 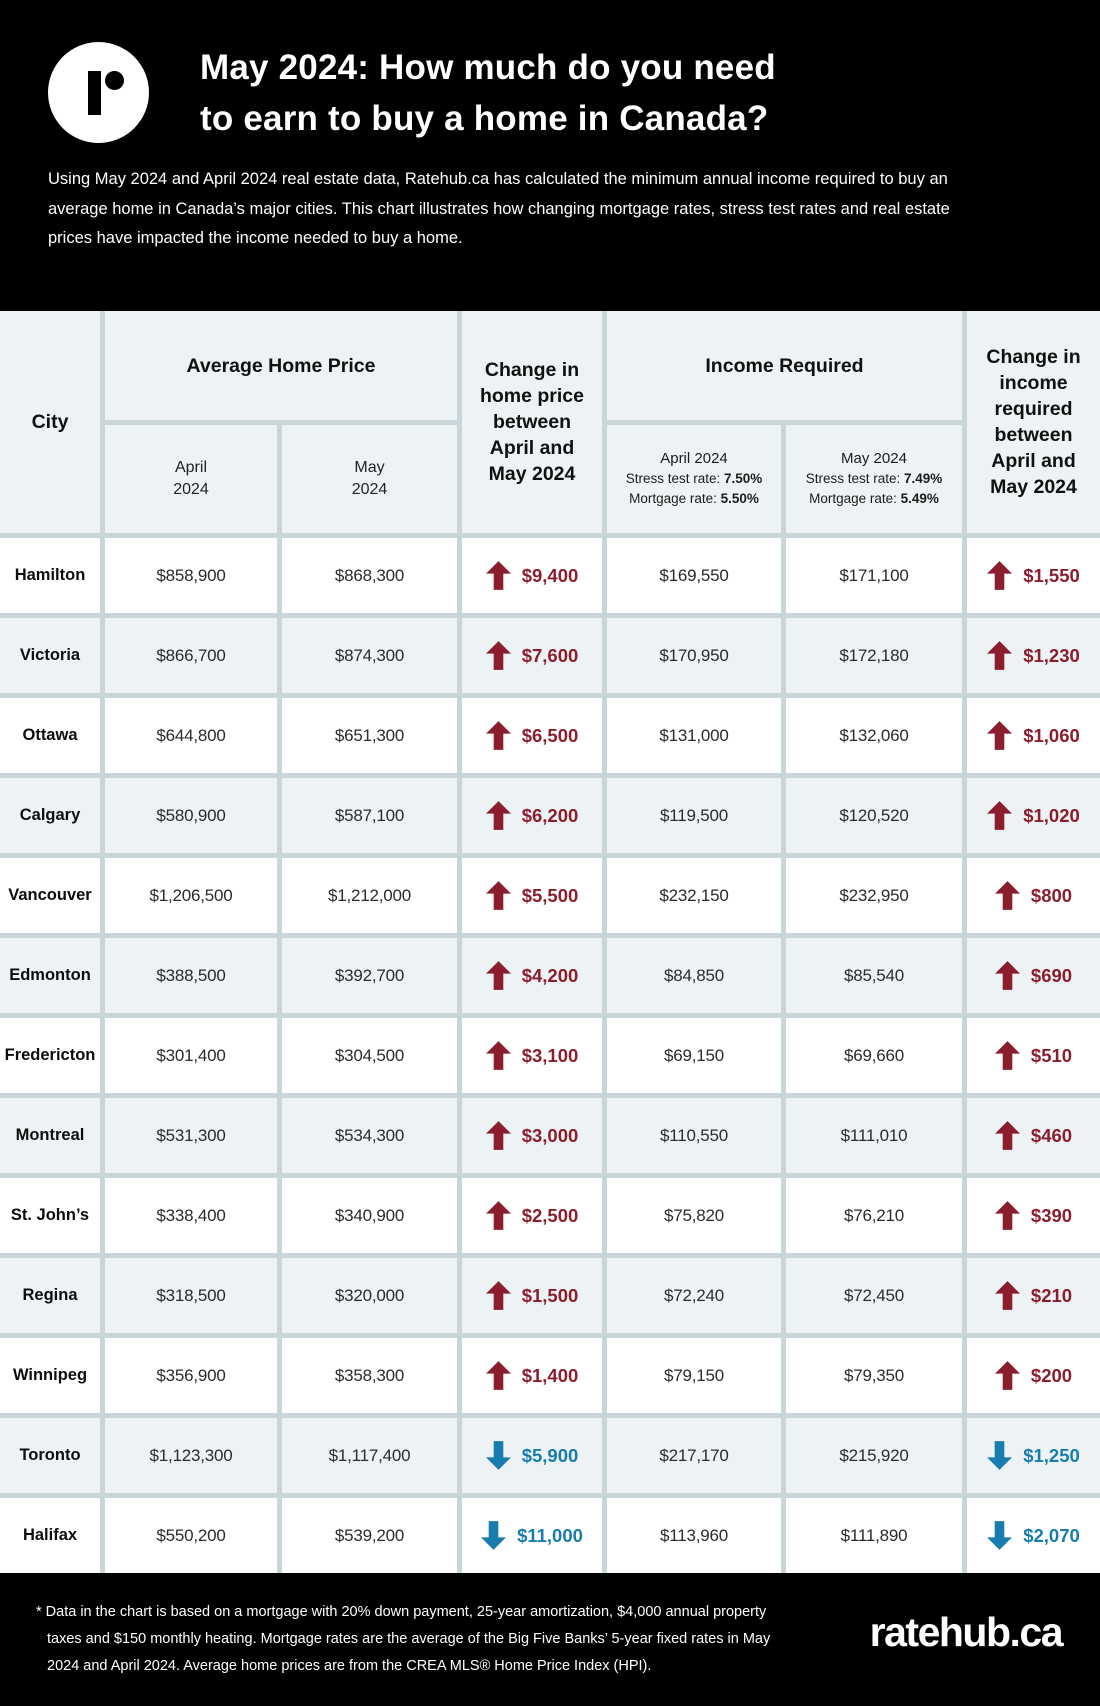 What do you see at coordinates (1051, 575) in the screenshot?
I see `income-change-value: $1,550` at bounding box center [1051, 575].